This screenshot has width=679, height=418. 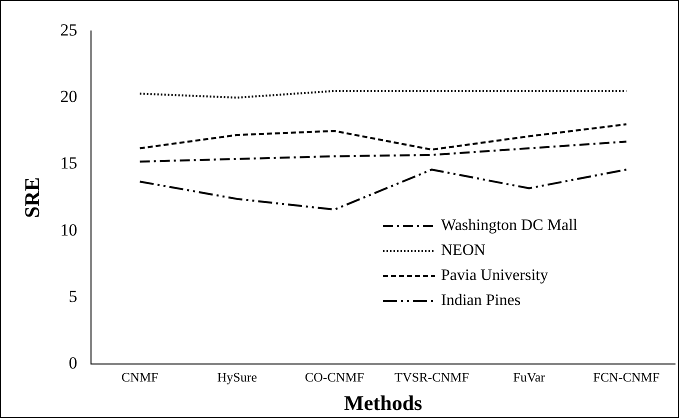 What do you see at coordinates (431, 376) in the screenshot?
I see `x-tick-label: TVSR-CNMF` at bounding box center [431, 376].